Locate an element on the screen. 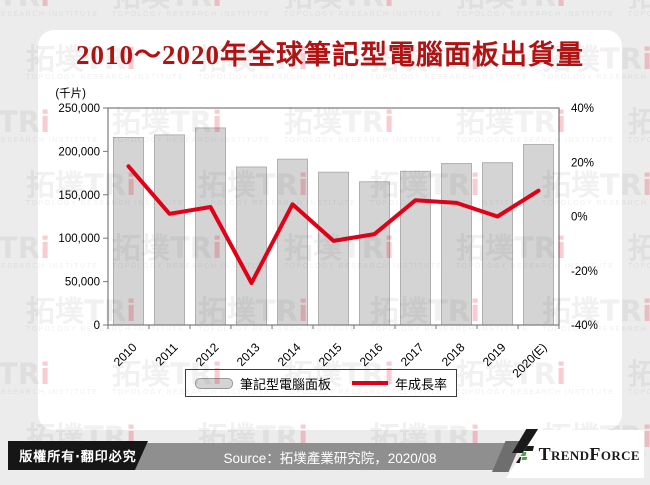  bar-2019 is located at coordinates (497, 244).